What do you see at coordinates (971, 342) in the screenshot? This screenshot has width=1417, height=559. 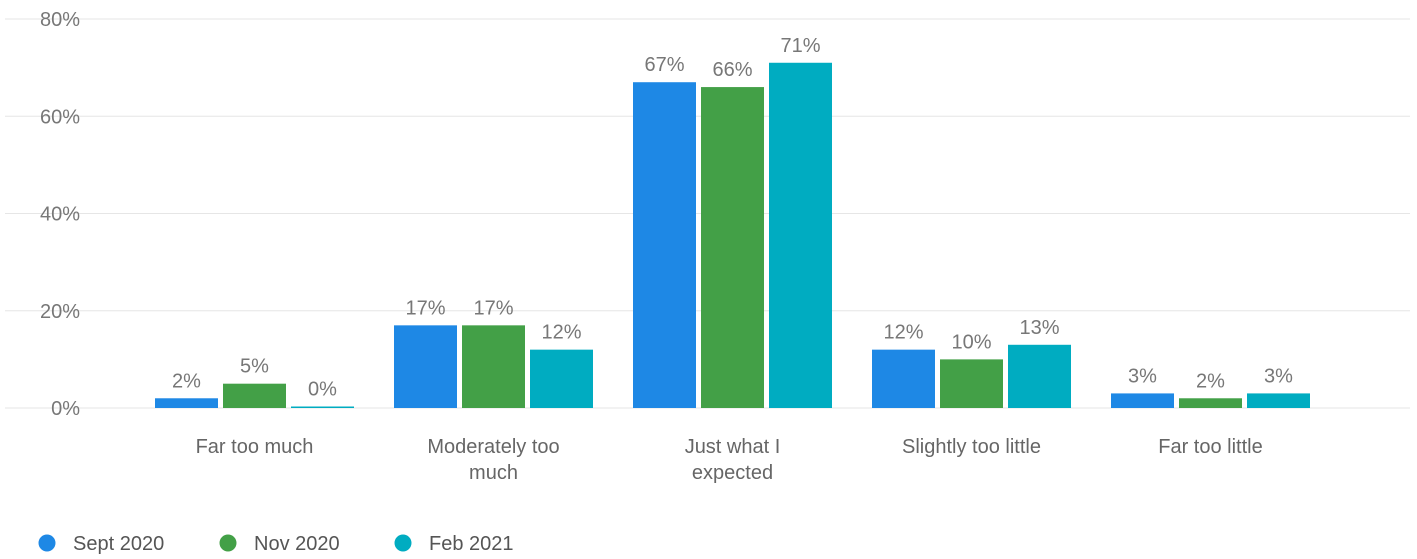 I see `data-label: 10%` at bounding box center [971, 342].